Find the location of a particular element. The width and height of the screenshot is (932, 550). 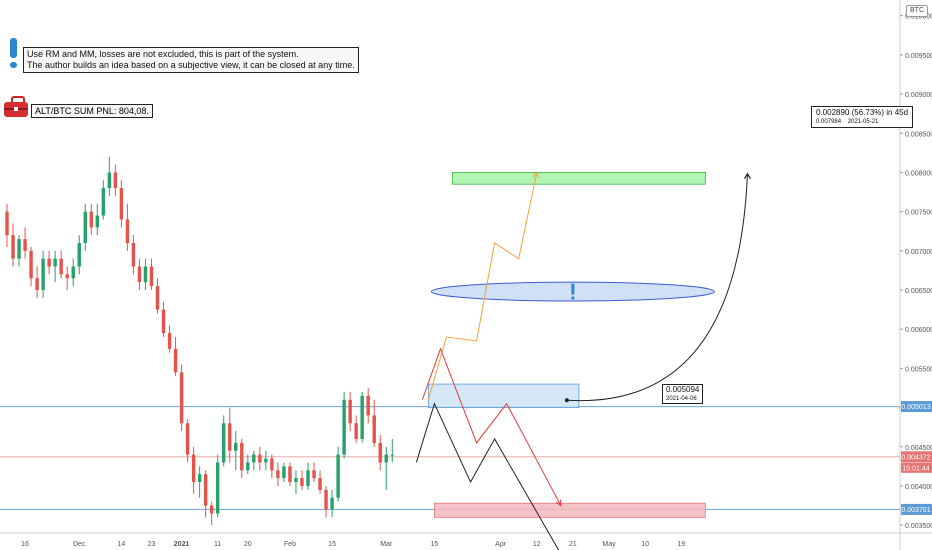

y-tick-label: 0.005500 is located at coordinates (918, 369).